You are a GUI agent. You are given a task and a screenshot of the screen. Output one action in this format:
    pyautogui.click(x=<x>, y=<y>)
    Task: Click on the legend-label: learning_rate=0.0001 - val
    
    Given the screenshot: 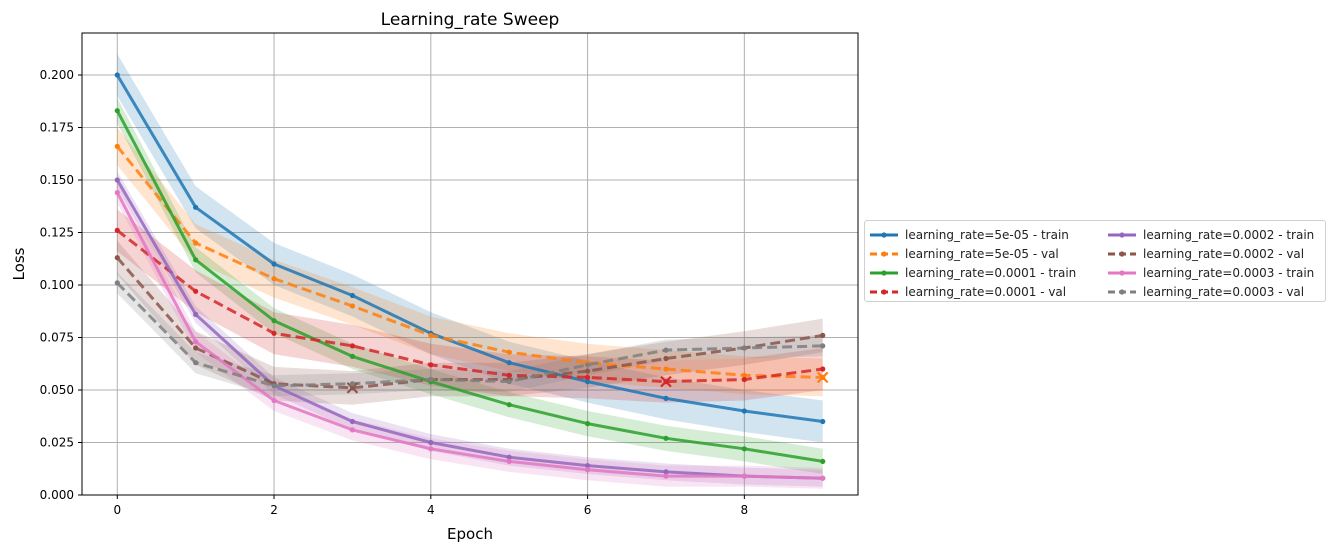 What is the action you would take?
    pyautogui.click(x=986, y=292)
    